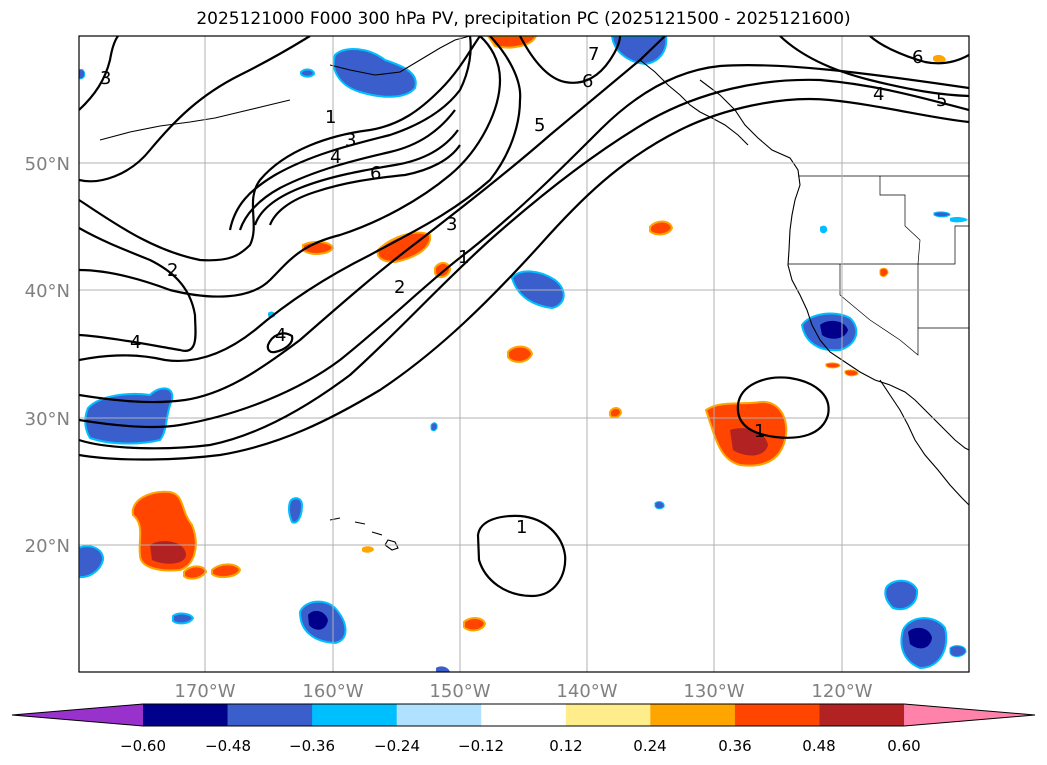 This screenshot has height=765, width=1047. What do you see at coordinates (818, 746) in the screenshot?
I see `colorbar-tick-label: 0.48` at bounding box center [818, 746].